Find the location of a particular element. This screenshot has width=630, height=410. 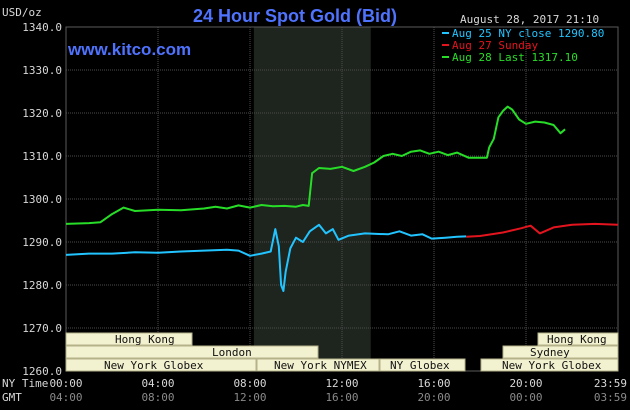

session-sydney-box is located at coordinates (560, 352).